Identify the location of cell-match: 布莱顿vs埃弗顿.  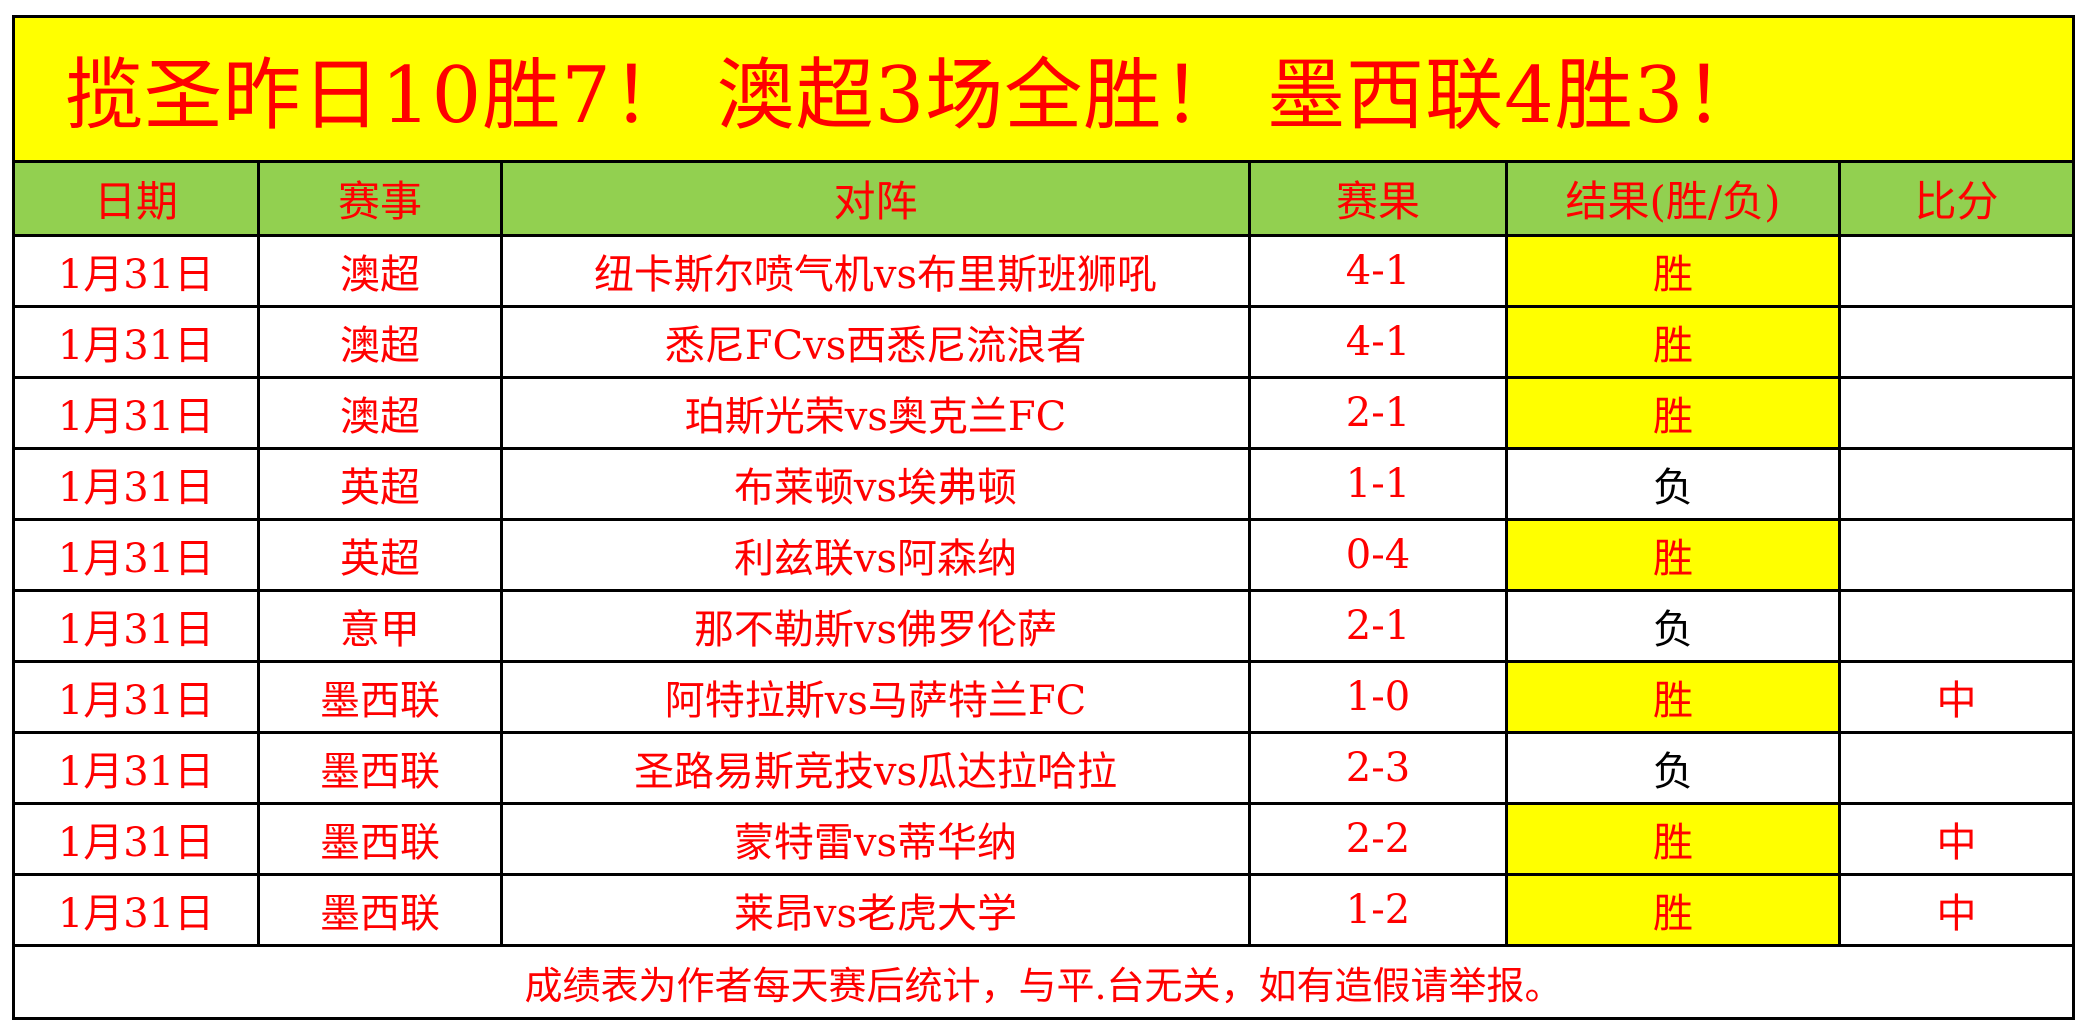
(875, 484).